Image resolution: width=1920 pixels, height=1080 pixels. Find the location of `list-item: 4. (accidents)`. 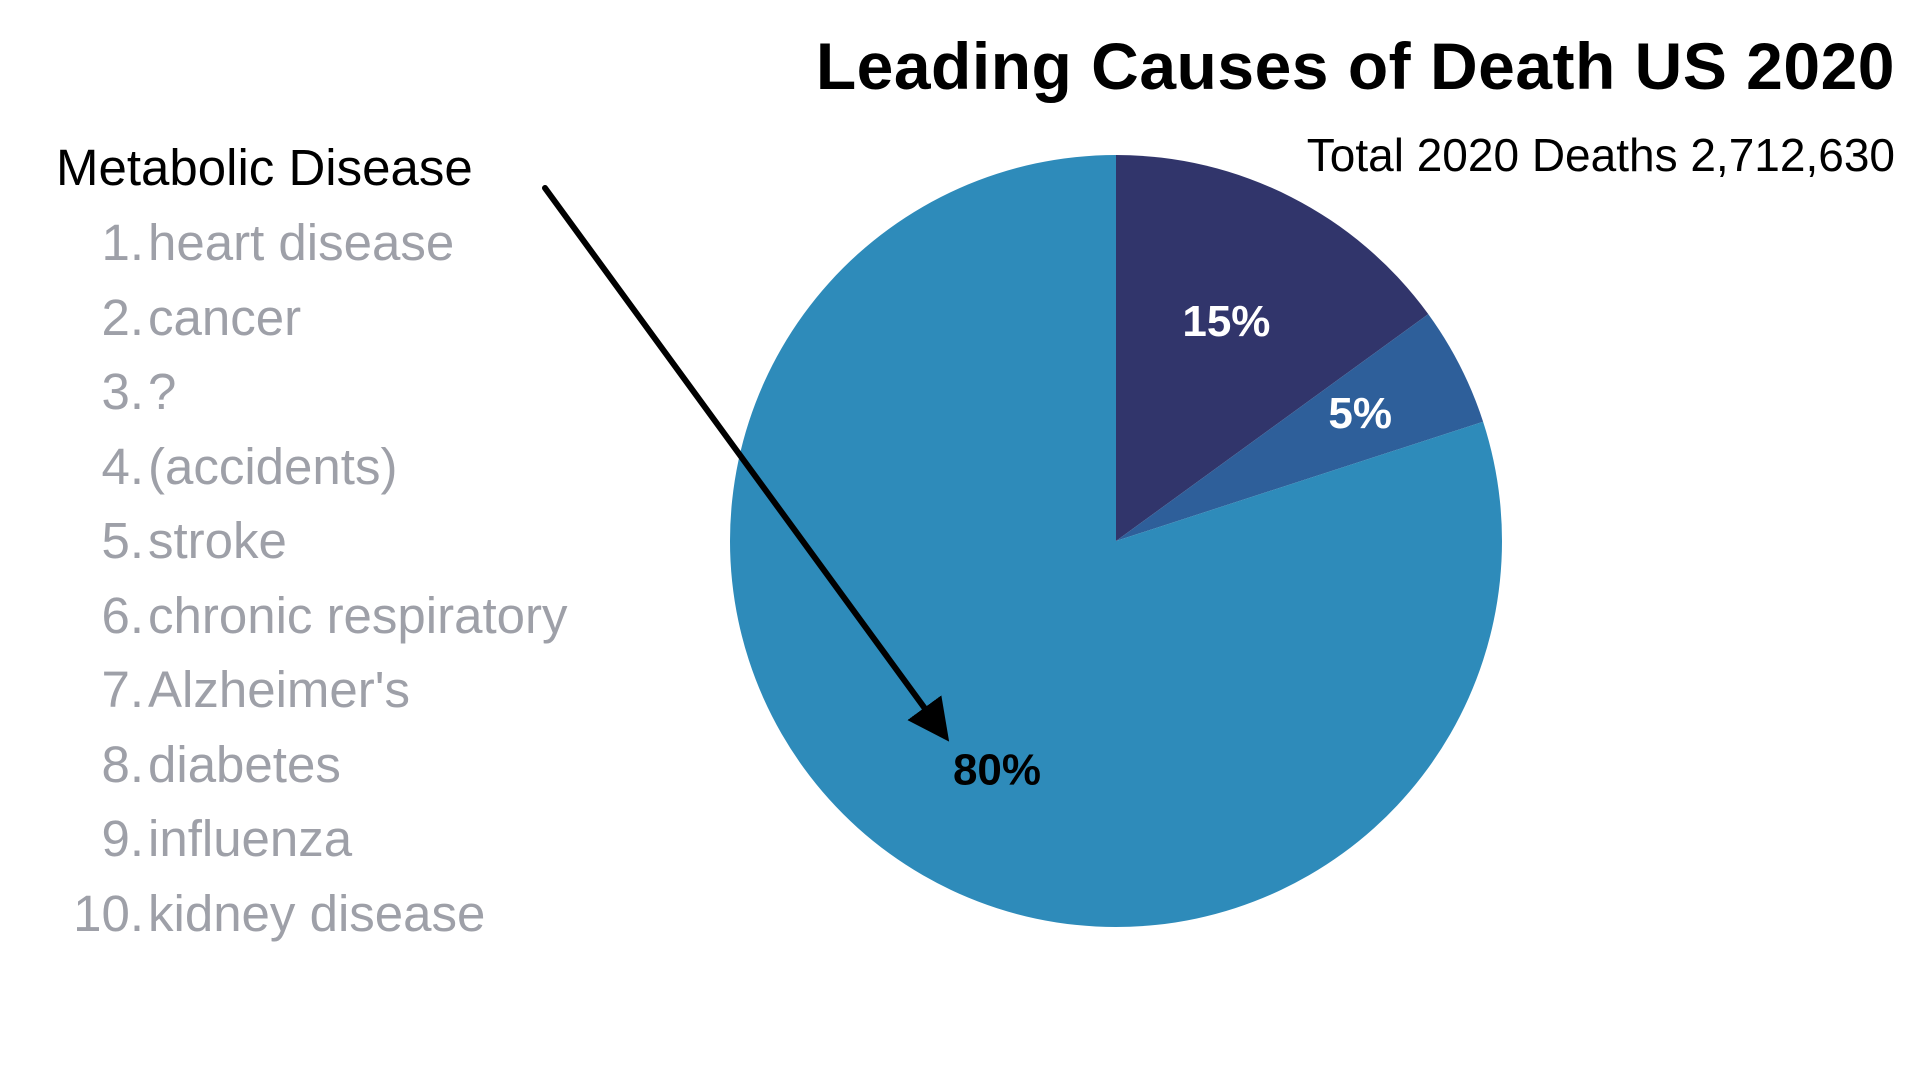

list-item: 4. (accidents) is located at coordinates (311, 467).